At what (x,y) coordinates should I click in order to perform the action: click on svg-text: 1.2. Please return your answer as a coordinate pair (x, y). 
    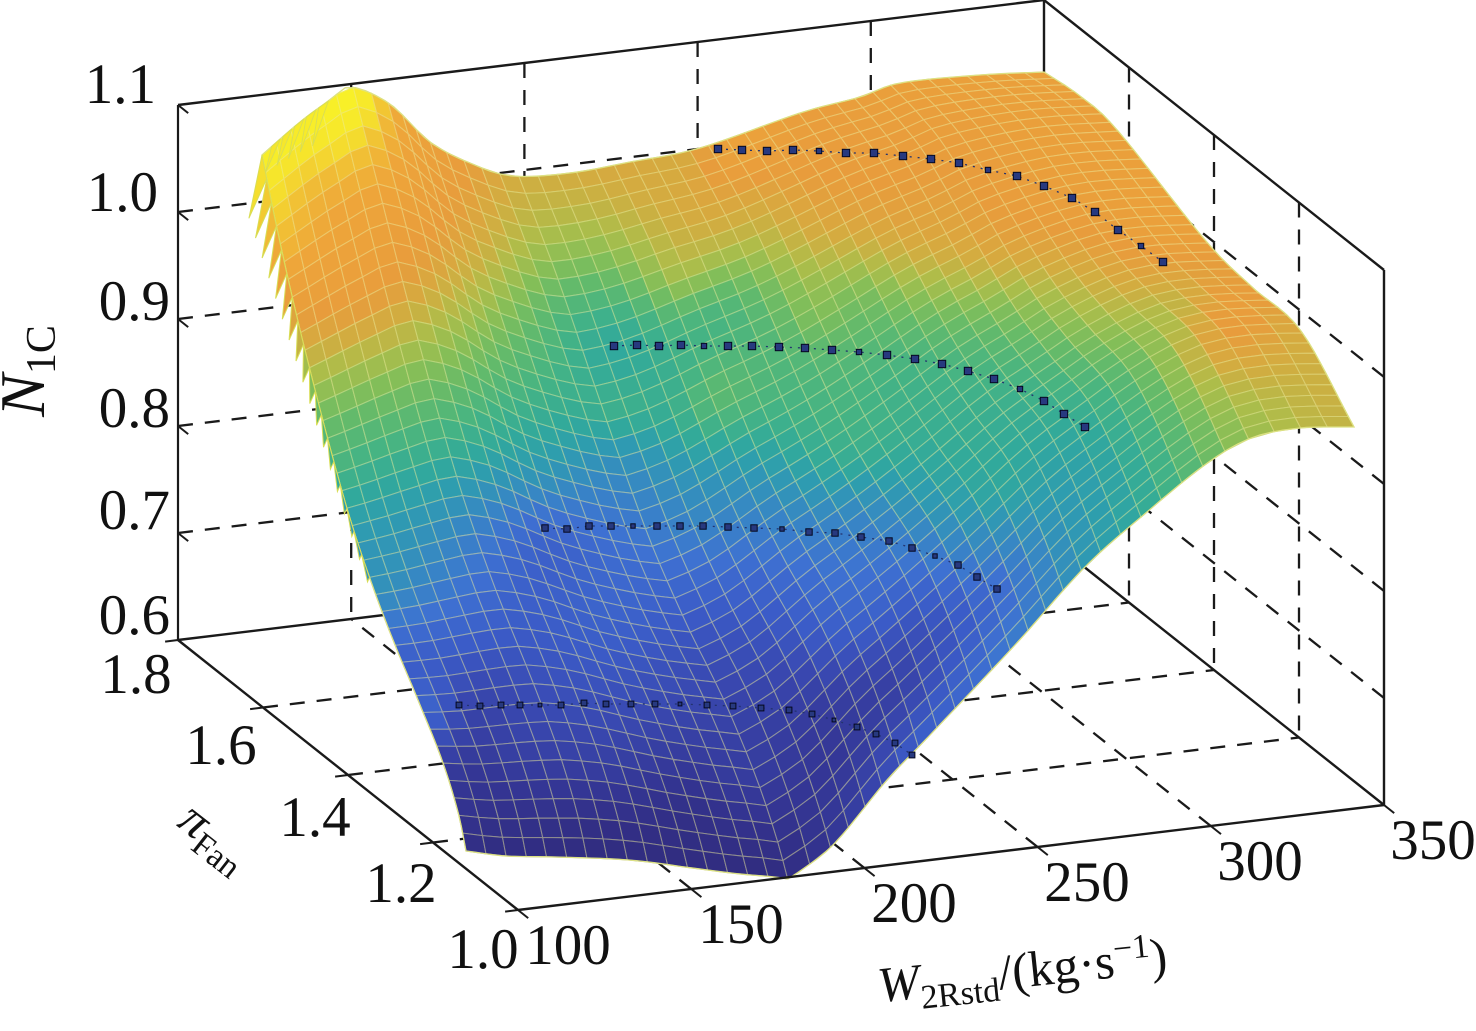
    Looking at the image, I should click on (400, 883).